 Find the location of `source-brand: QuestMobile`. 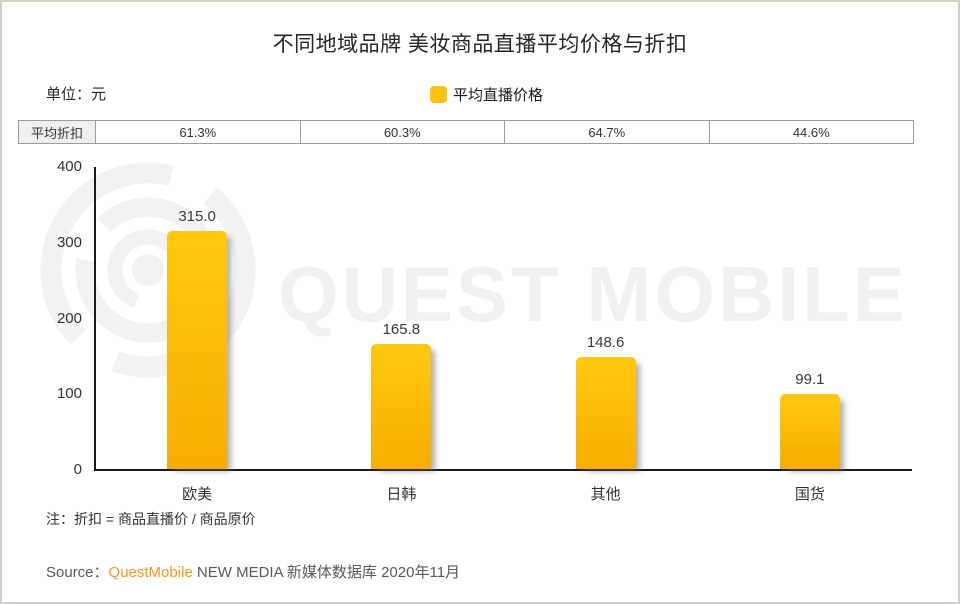

source-brand: QuestMobile is located at coordinates (150, 572).